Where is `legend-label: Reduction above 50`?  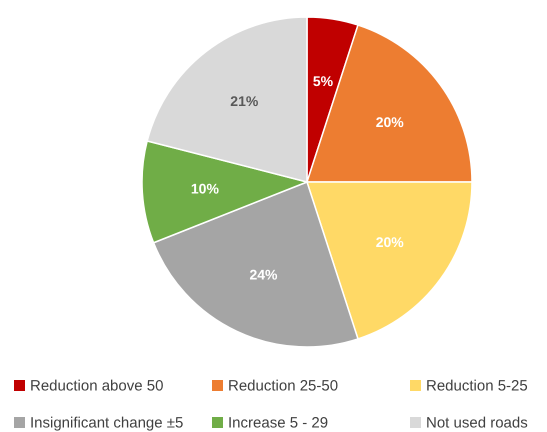 legend-label: Reduction above 50 is located at coordinates (97, 386).